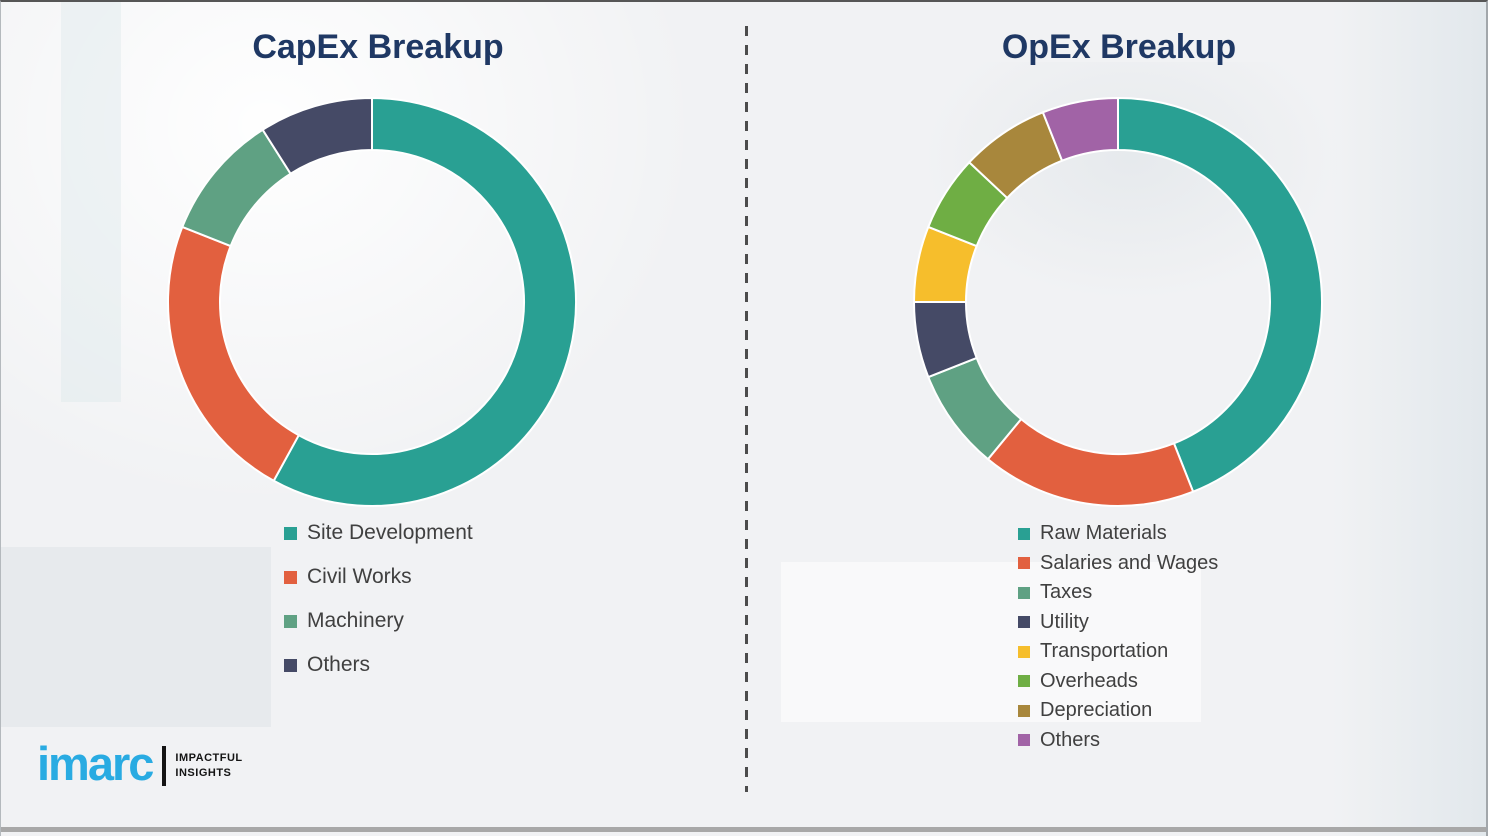  Describe the element at coordinates (1024, 533) in the screenshot. I see `legend-swatch-raw-materials` at that location.